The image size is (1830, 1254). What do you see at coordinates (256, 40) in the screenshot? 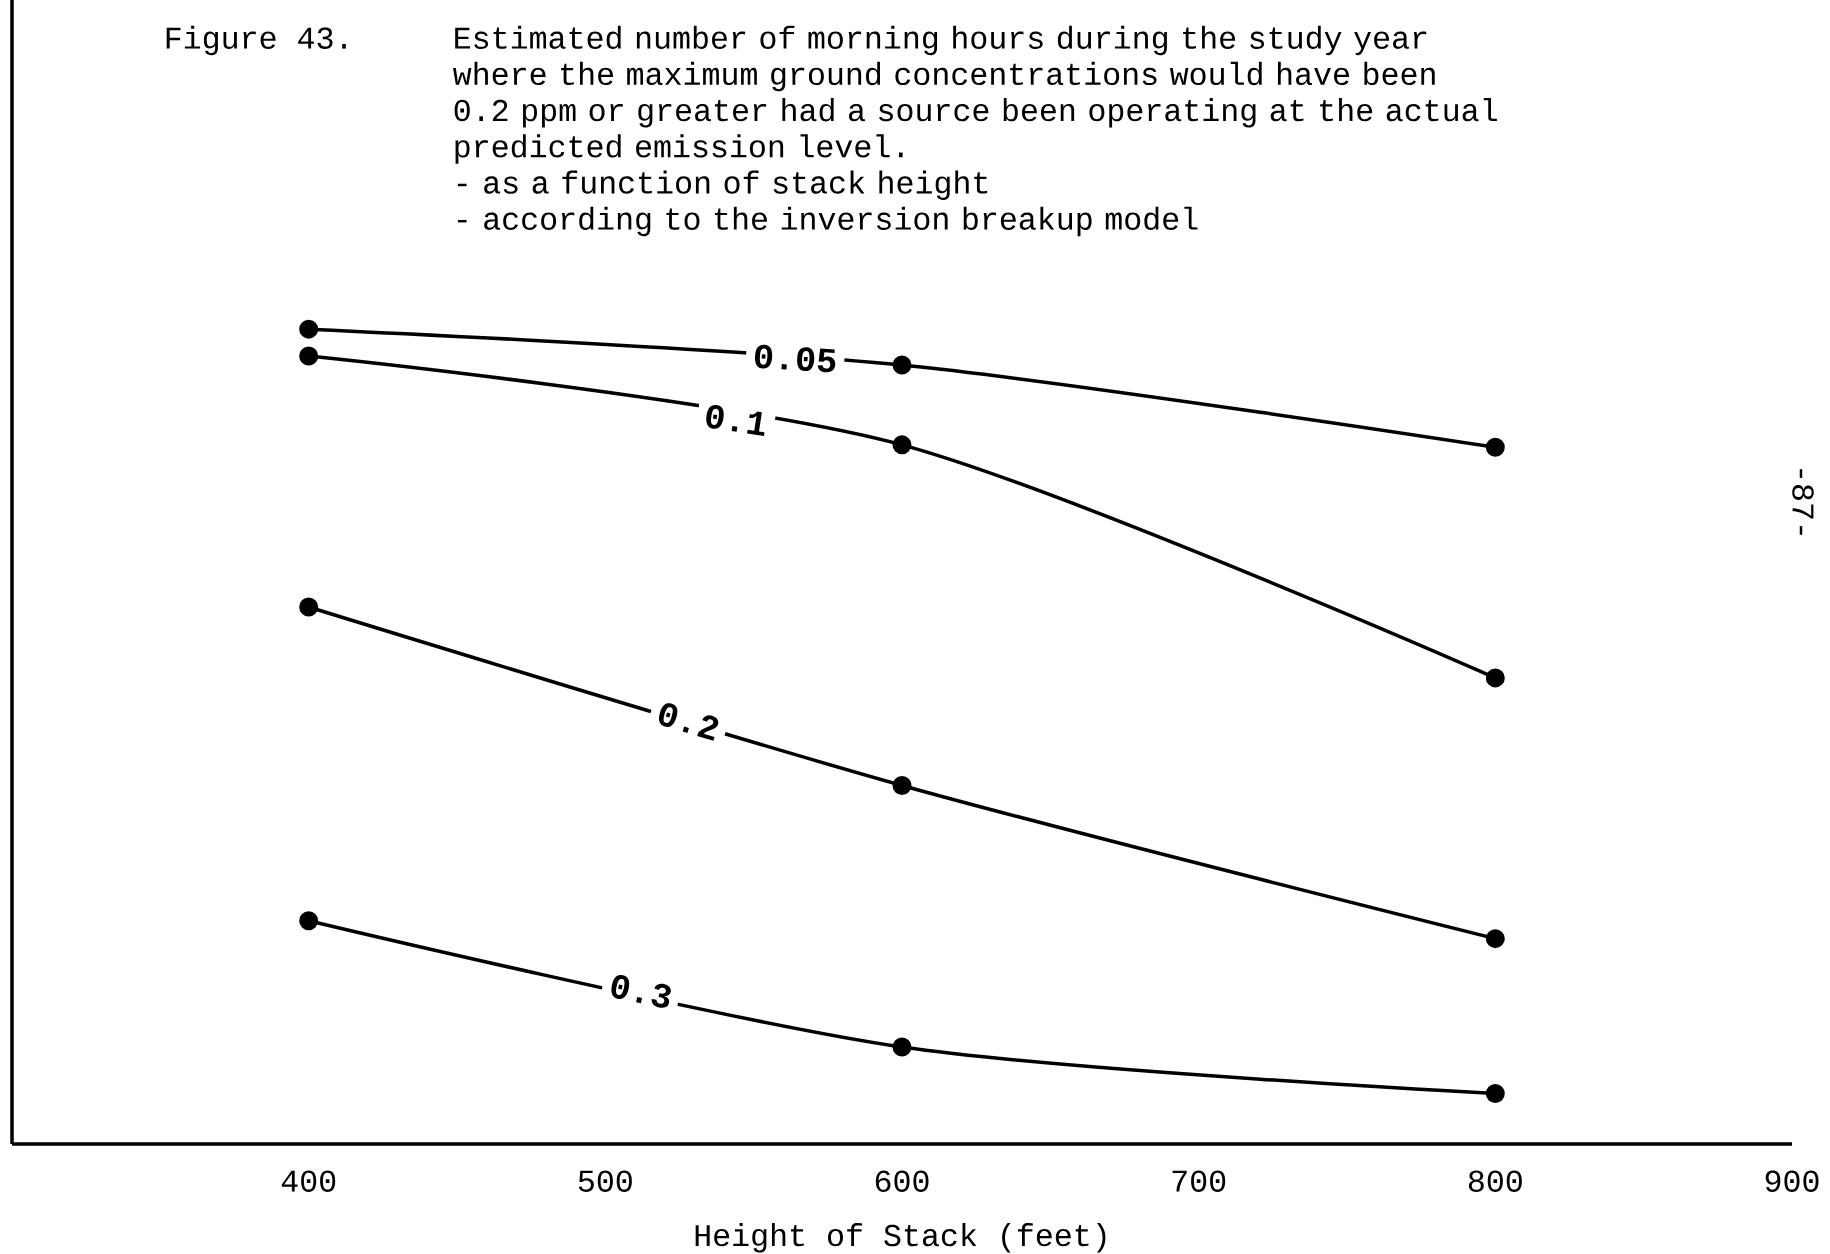
I see `chart-title: Figure 43.` at bounding box center [256, 40].